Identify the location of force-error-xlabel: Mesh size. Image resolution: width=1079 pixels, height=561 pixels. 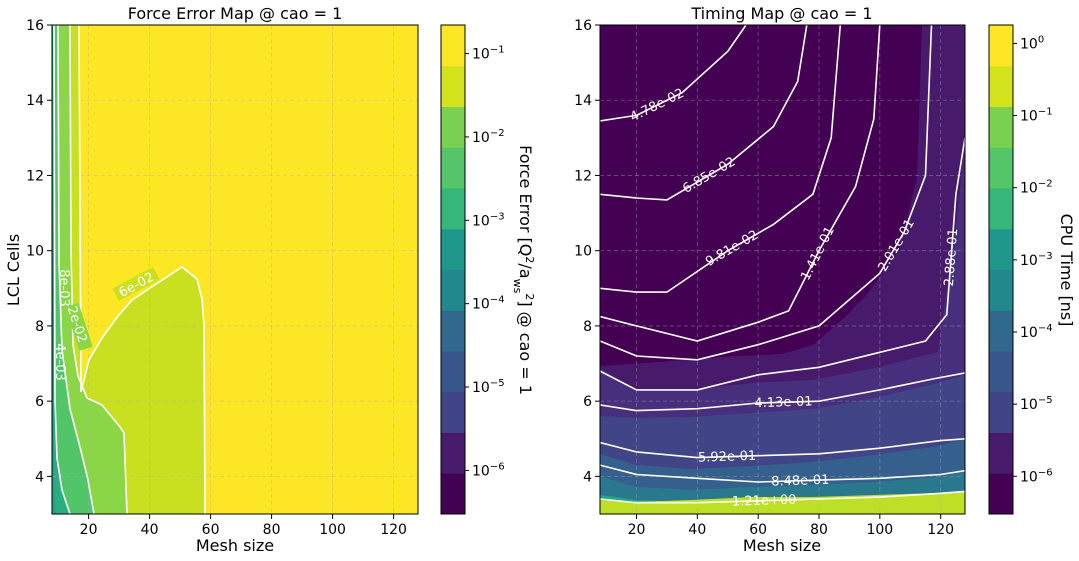
(235, 545).